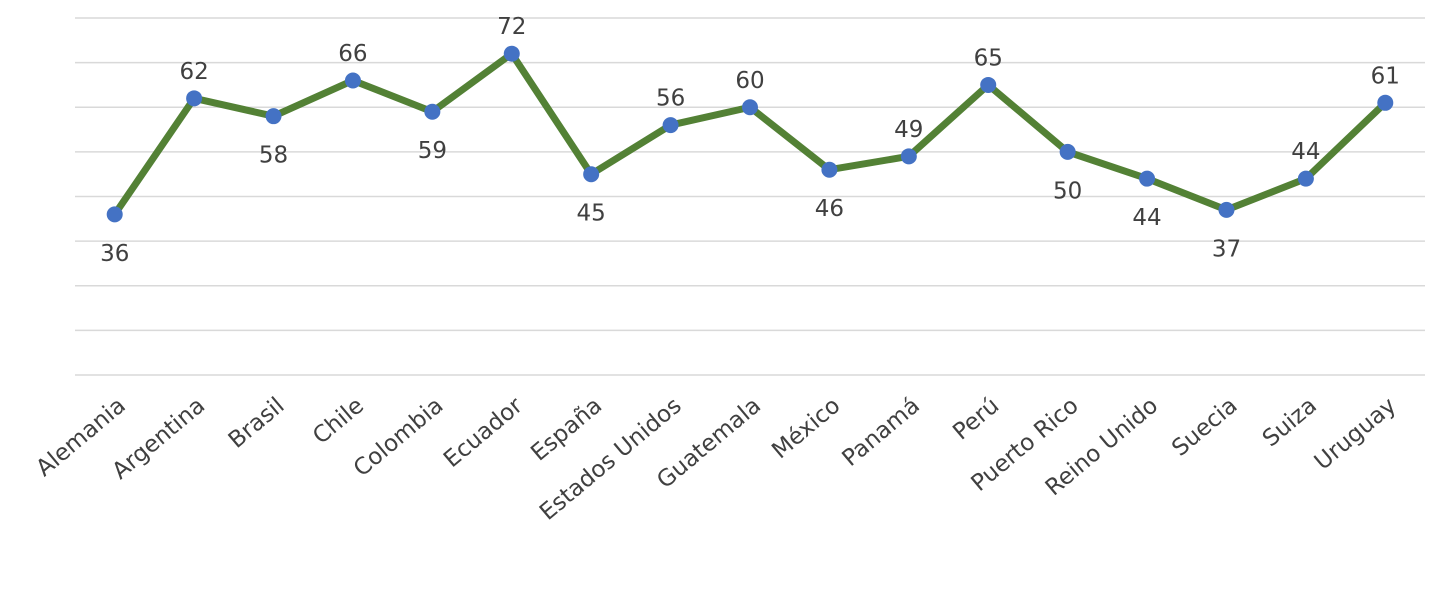  What do you see at coordinates (670, 99) in the screenshot?
I see `data-label: 56` at bounding box center [670, 99].